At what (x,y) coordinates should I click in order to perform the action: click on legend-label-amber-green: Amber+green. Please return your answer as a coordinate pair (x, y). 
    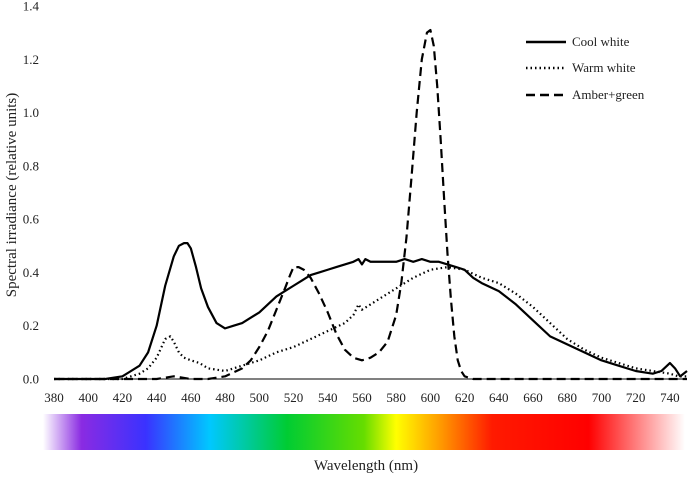
    Looking at the image, I should click on (608, 94).